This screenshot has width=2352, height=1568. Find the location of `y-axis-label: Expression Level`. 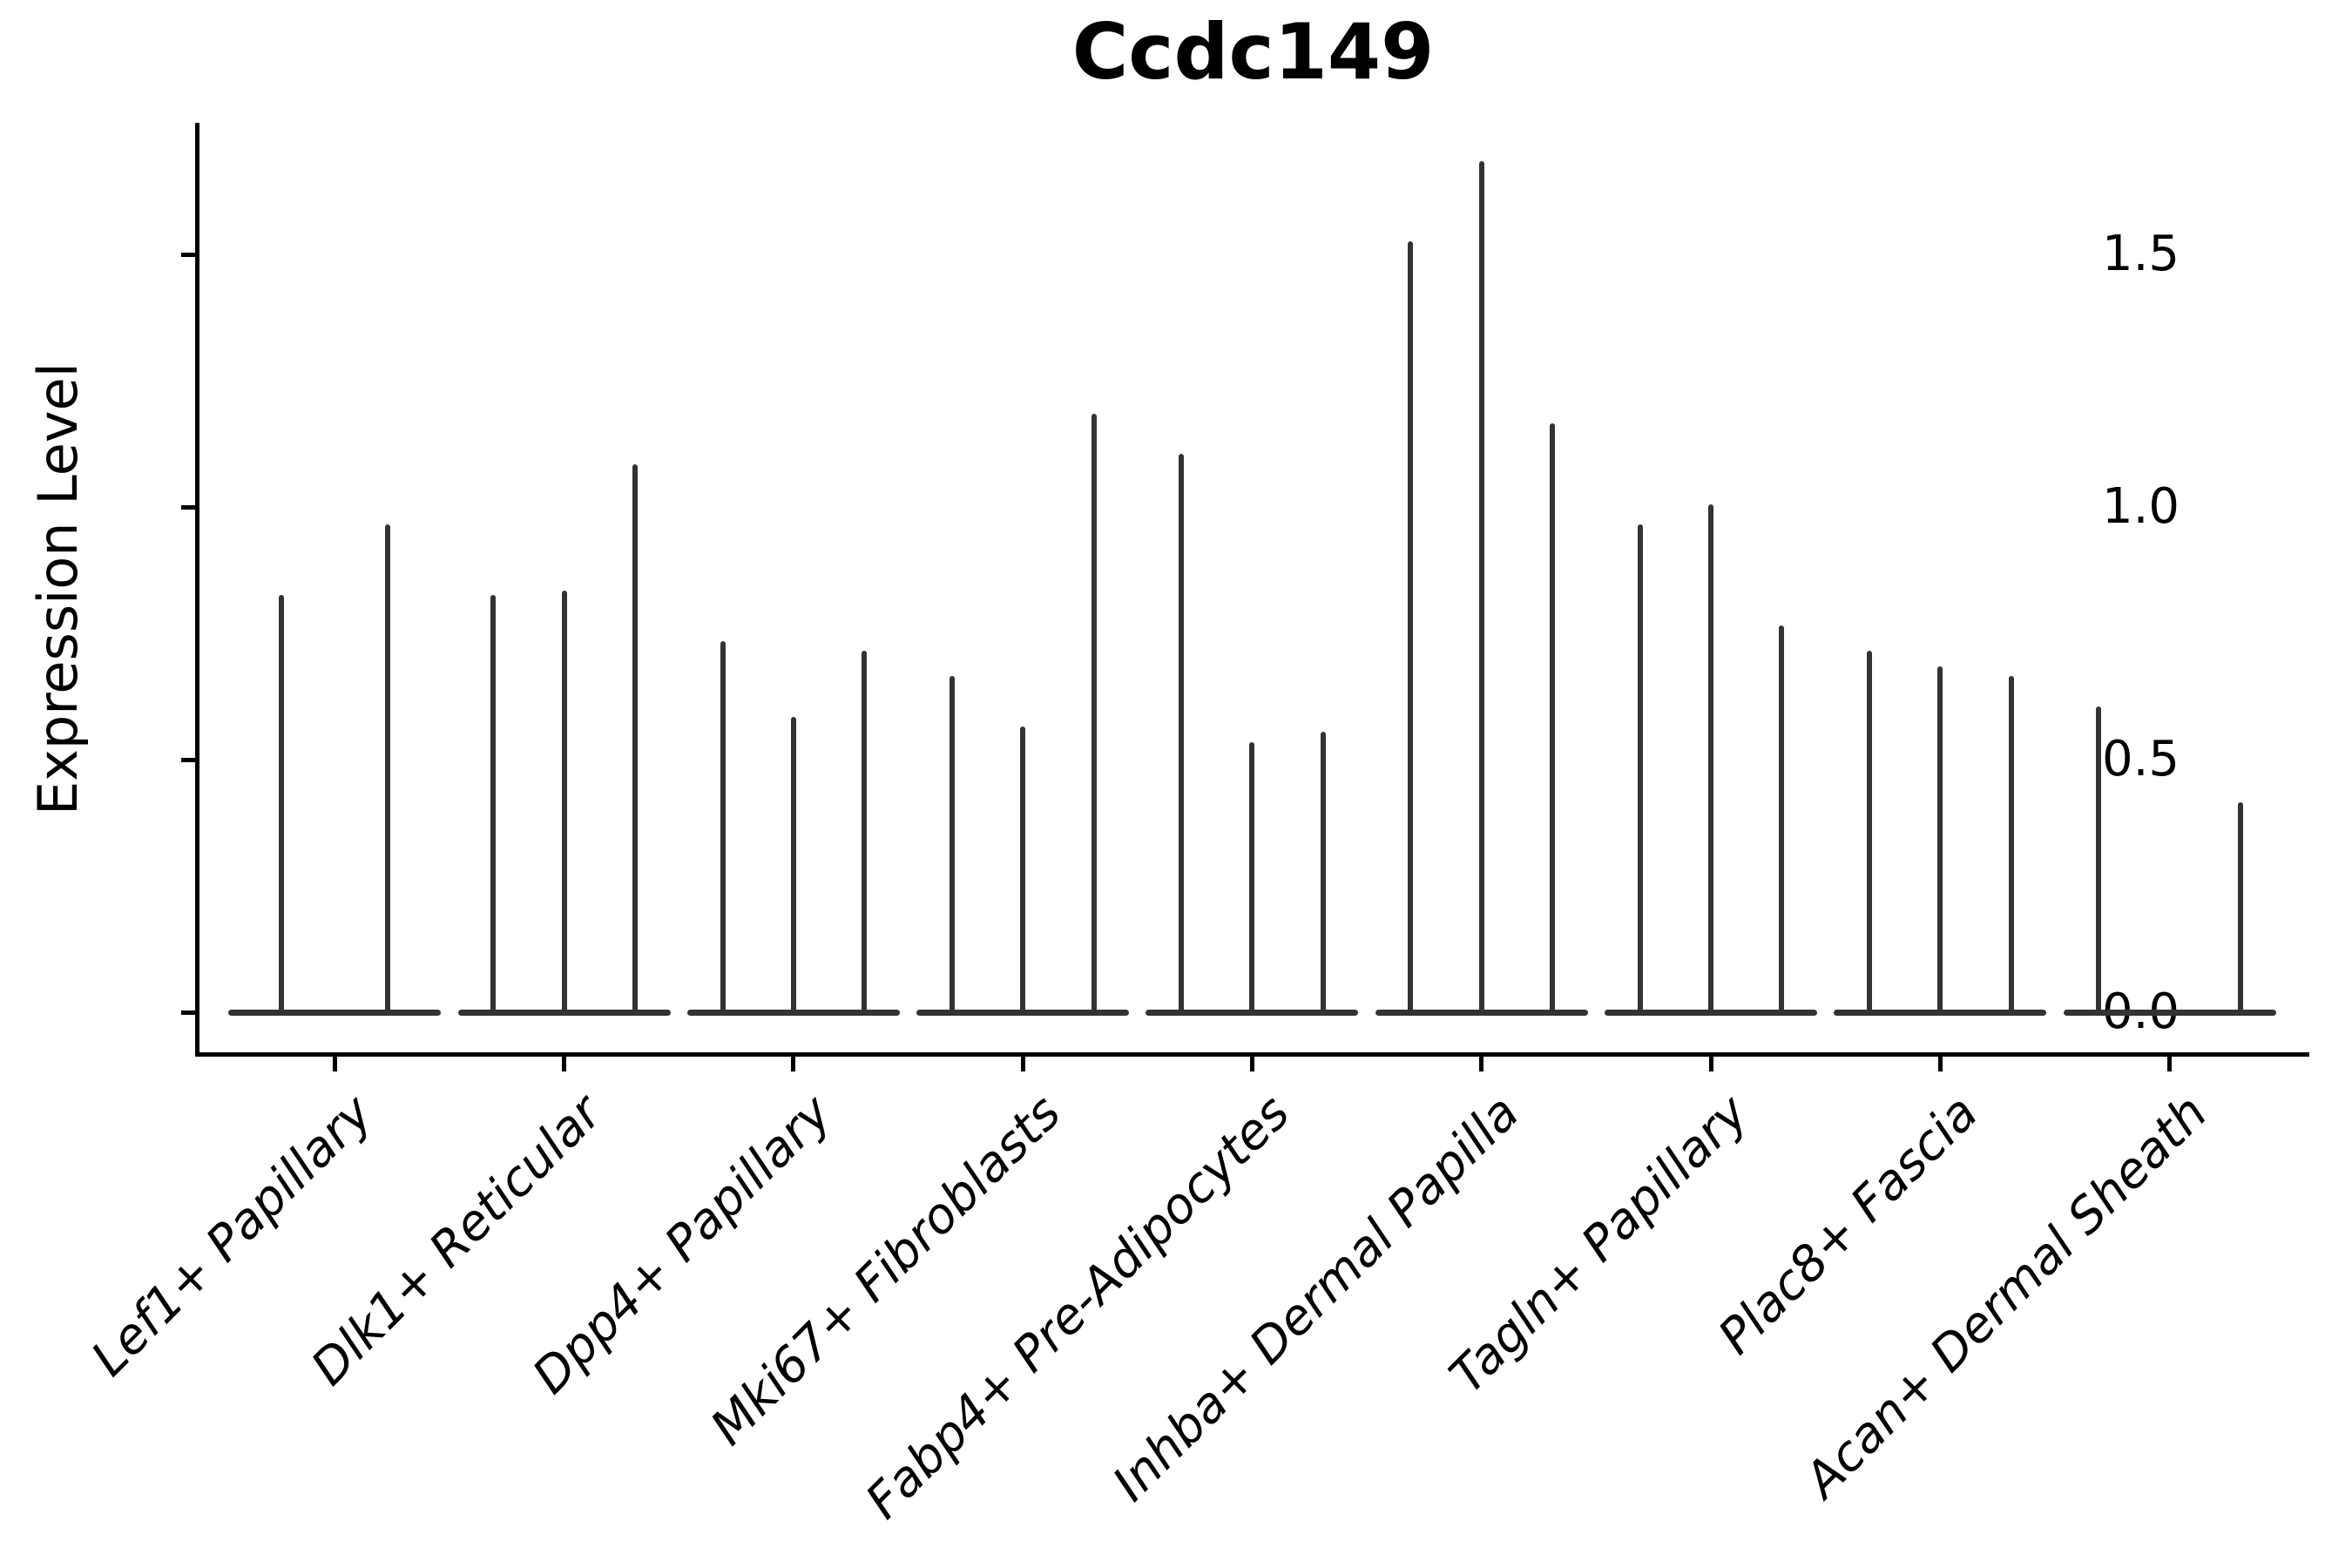

y-axis-label: Expression Level is located at coordinates (58, 588).